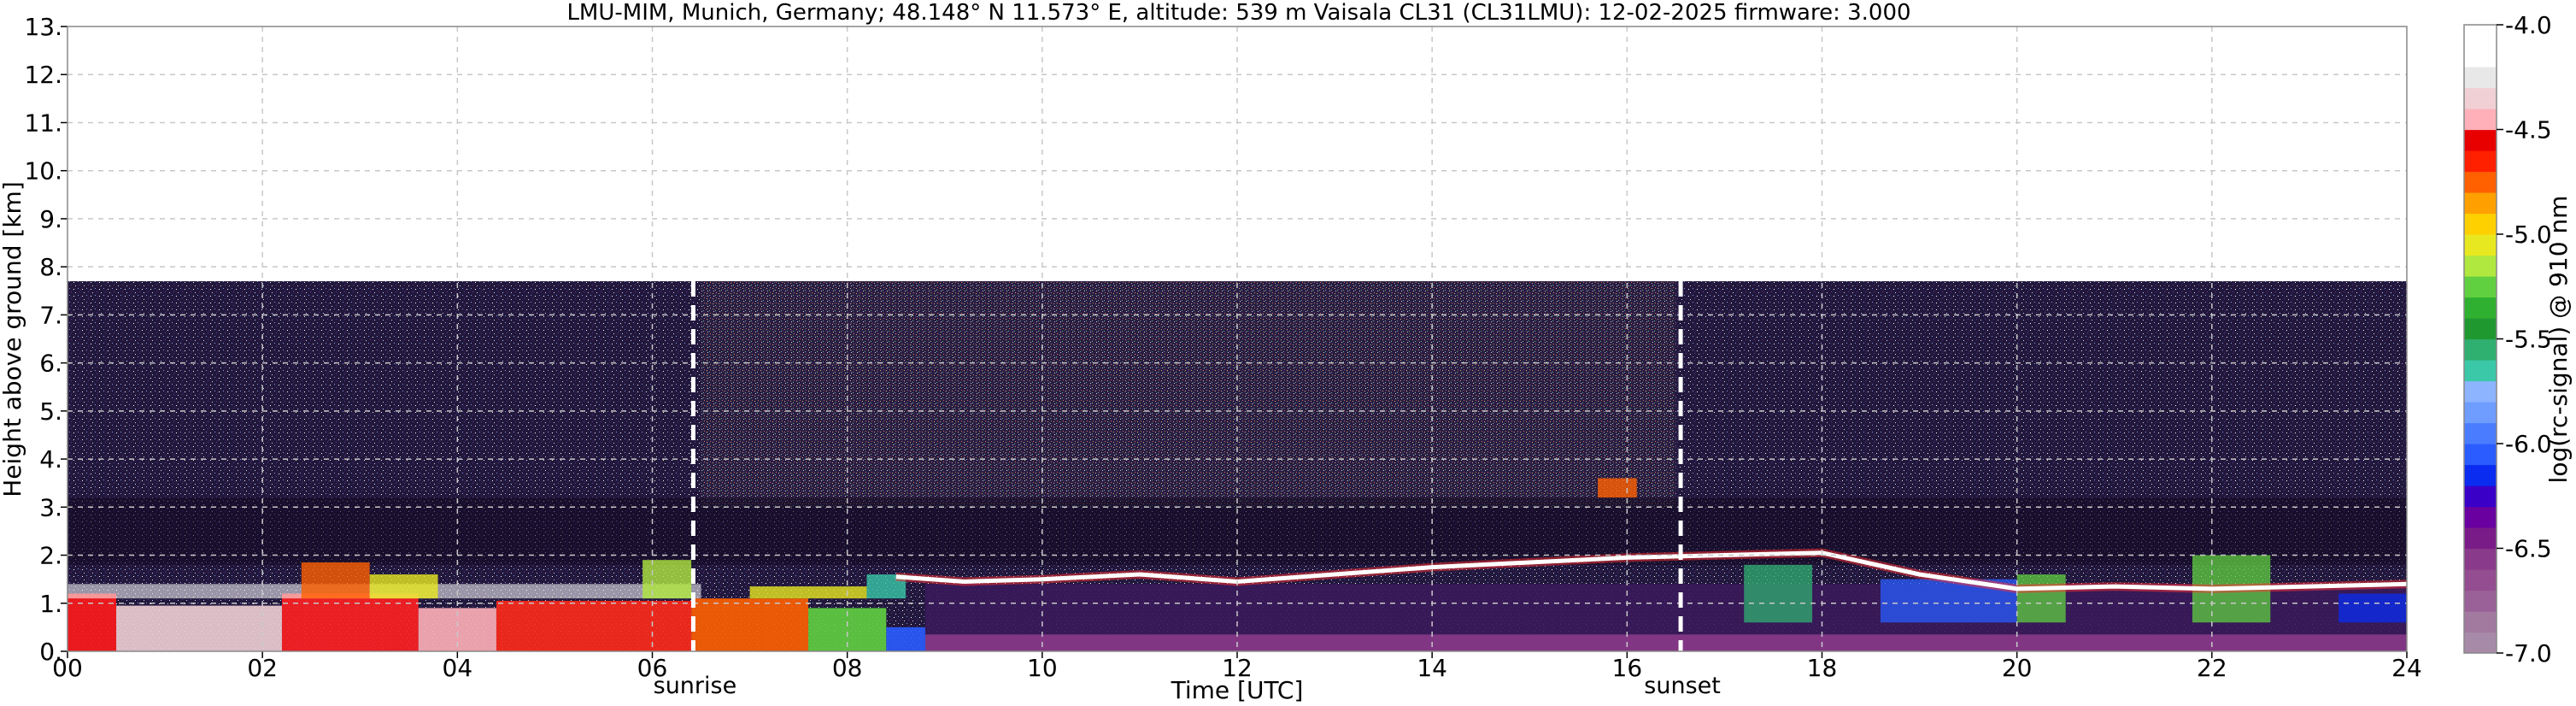 This screenshot has height=706, width=2576. I want to click on cloud-patch, so click(1617, 488).